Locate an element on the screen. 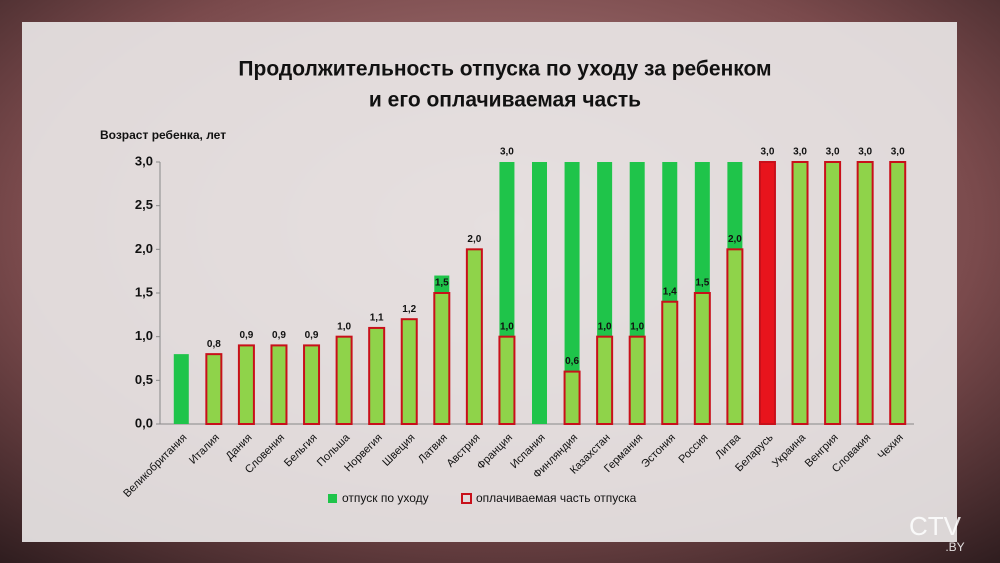  value-label: 1,2 is located at coordinates (409, 309).